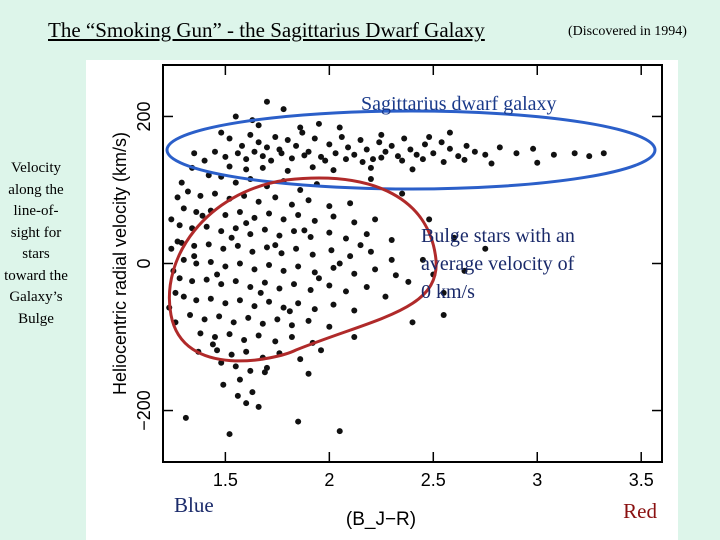 Image resolution: width=720 pixels, height=540 pixels. What do you see at coordinates (329, 480) in the screenshot?
I see `x-tick-label: 2` at bounding box center [329, 480].